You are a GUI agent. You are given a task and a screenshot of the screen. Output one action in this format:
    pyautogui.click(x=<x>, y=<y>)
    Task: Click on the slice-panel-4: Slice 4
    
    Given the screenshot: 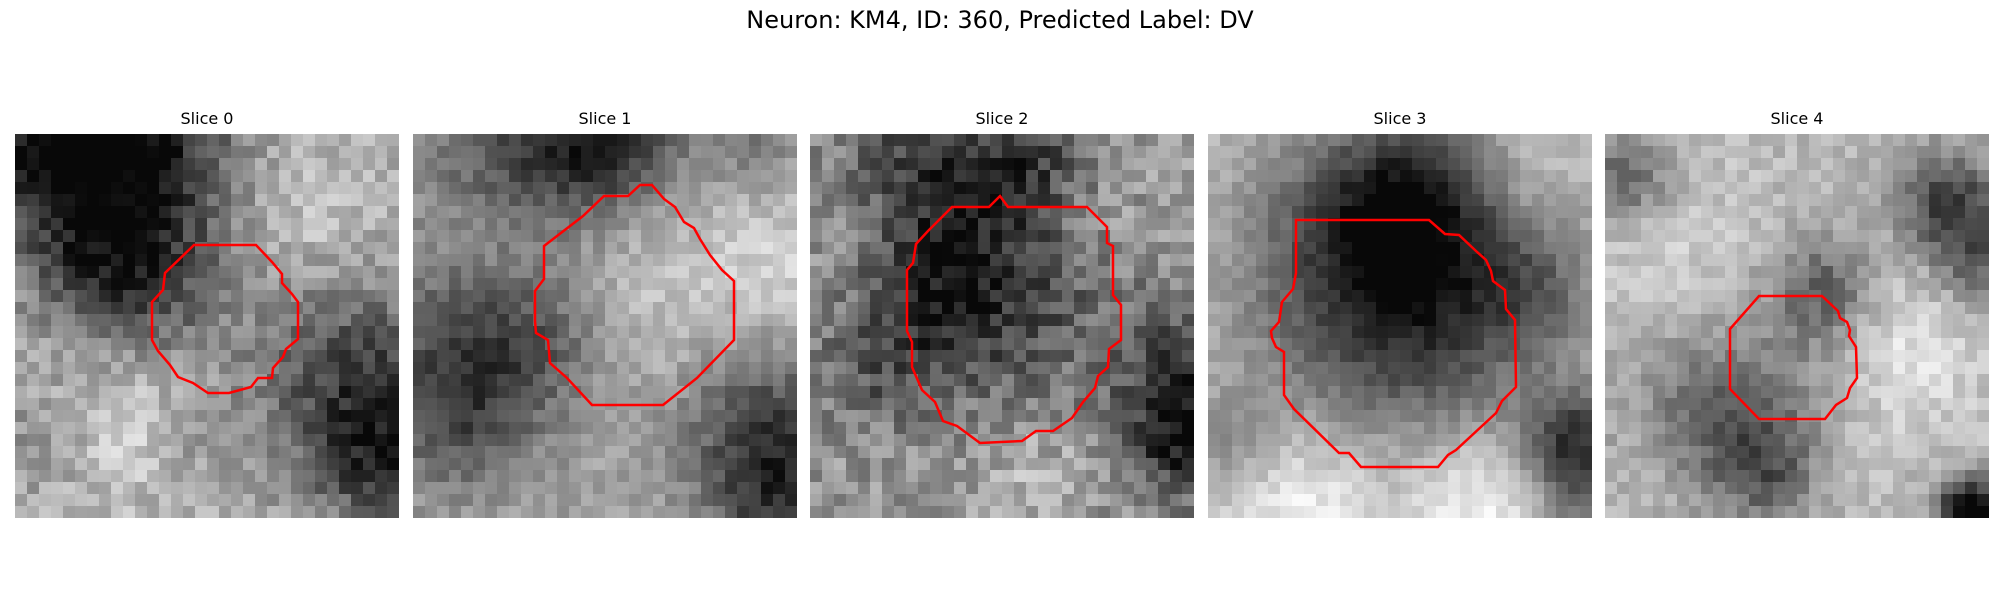 What is the action you would take?
    pyautogui.click(x=1797, y=313)
    